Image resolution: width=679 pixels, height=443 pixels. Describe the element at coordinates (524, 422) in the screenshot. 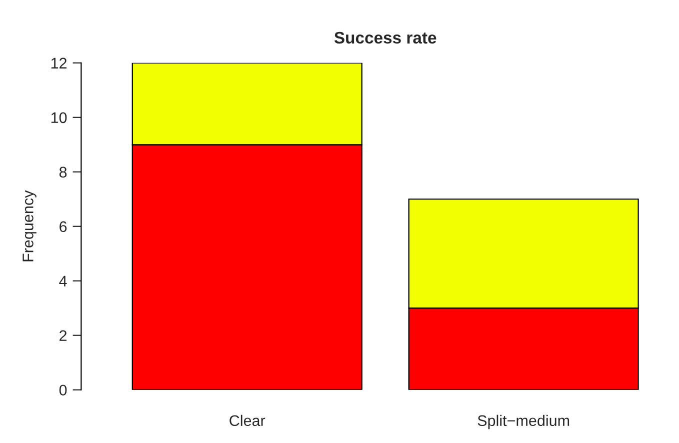

I see `x-tick-label: Split−medium` at that location.